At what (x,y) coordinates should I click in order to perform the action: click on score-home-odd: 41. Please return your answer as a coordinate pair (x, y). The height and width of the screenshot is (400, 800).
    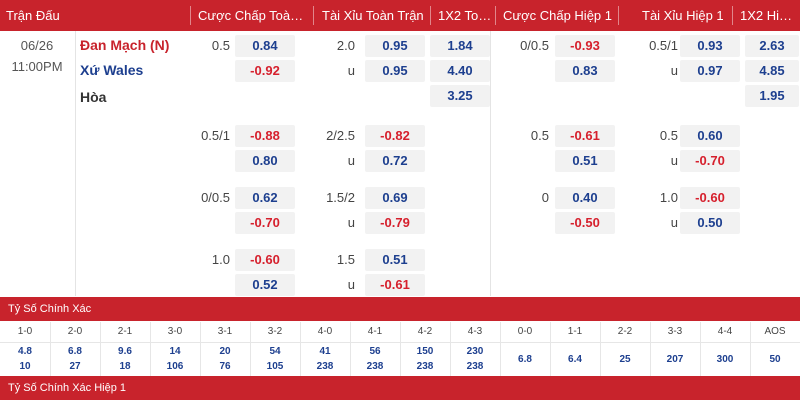
    Looking at the image, I should click on (325, 351).